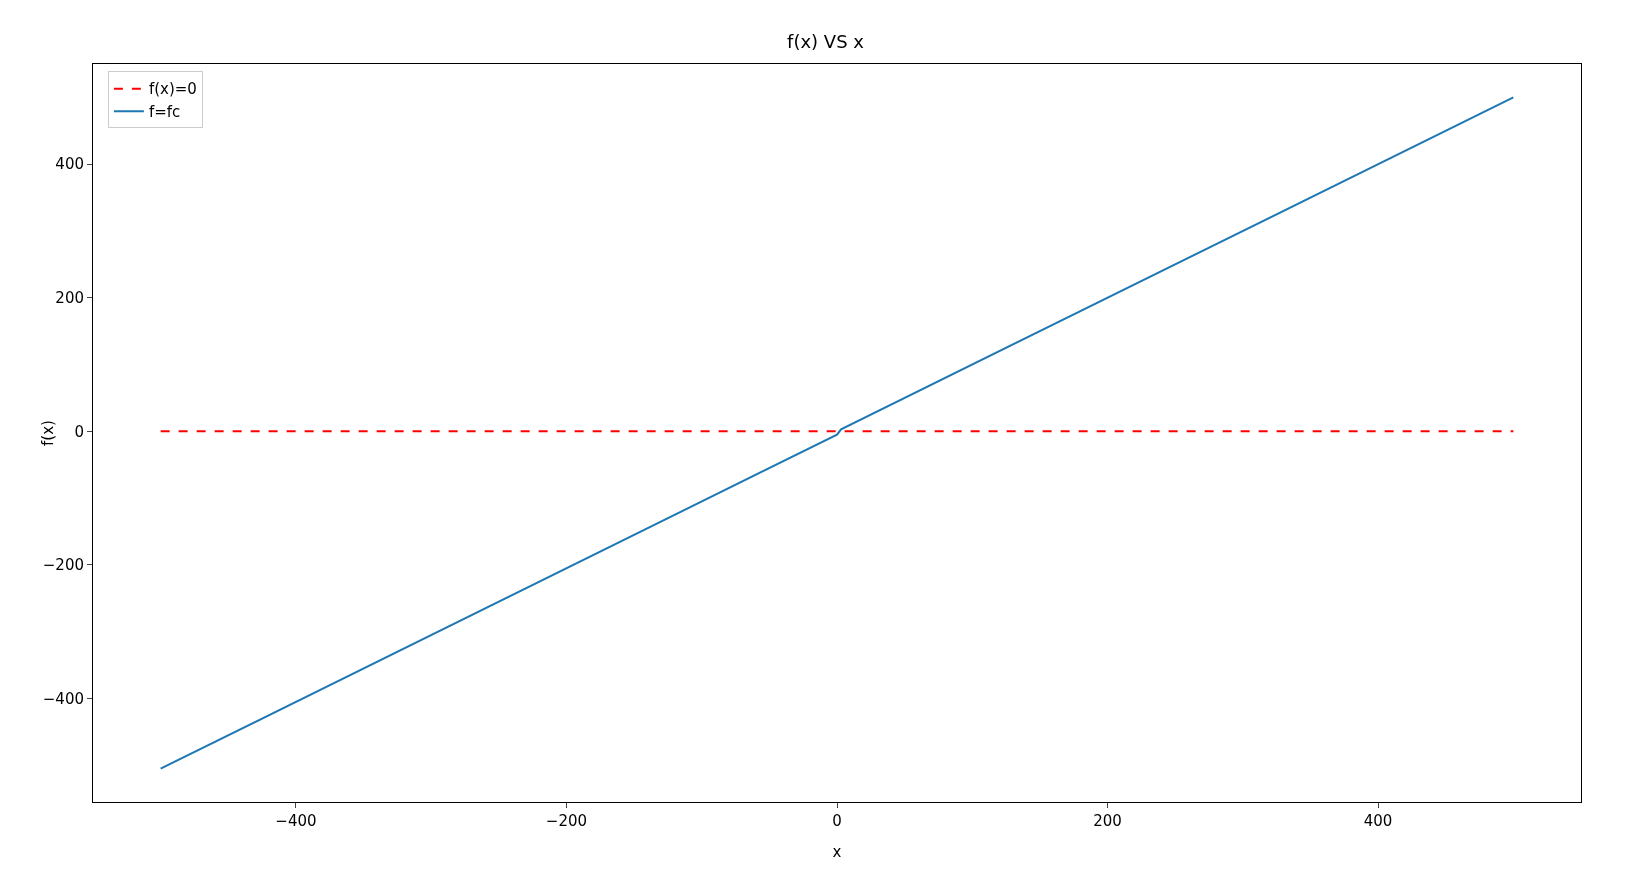 The image size is (1651, 882). Describe the element at coordinates (69, 164) in the screenshot. I see `y-tick-label: 400` at that location.